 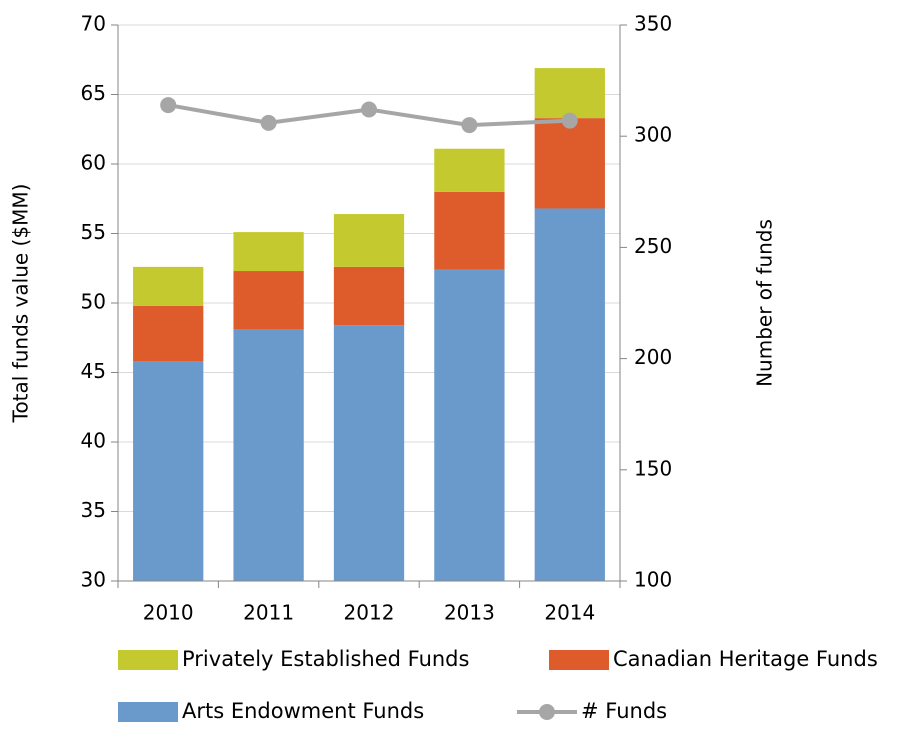 What do you see at coordinates (93, 163) in the screenshot?
I see `y-tick-label: 60` at bounding box center [93, 163].